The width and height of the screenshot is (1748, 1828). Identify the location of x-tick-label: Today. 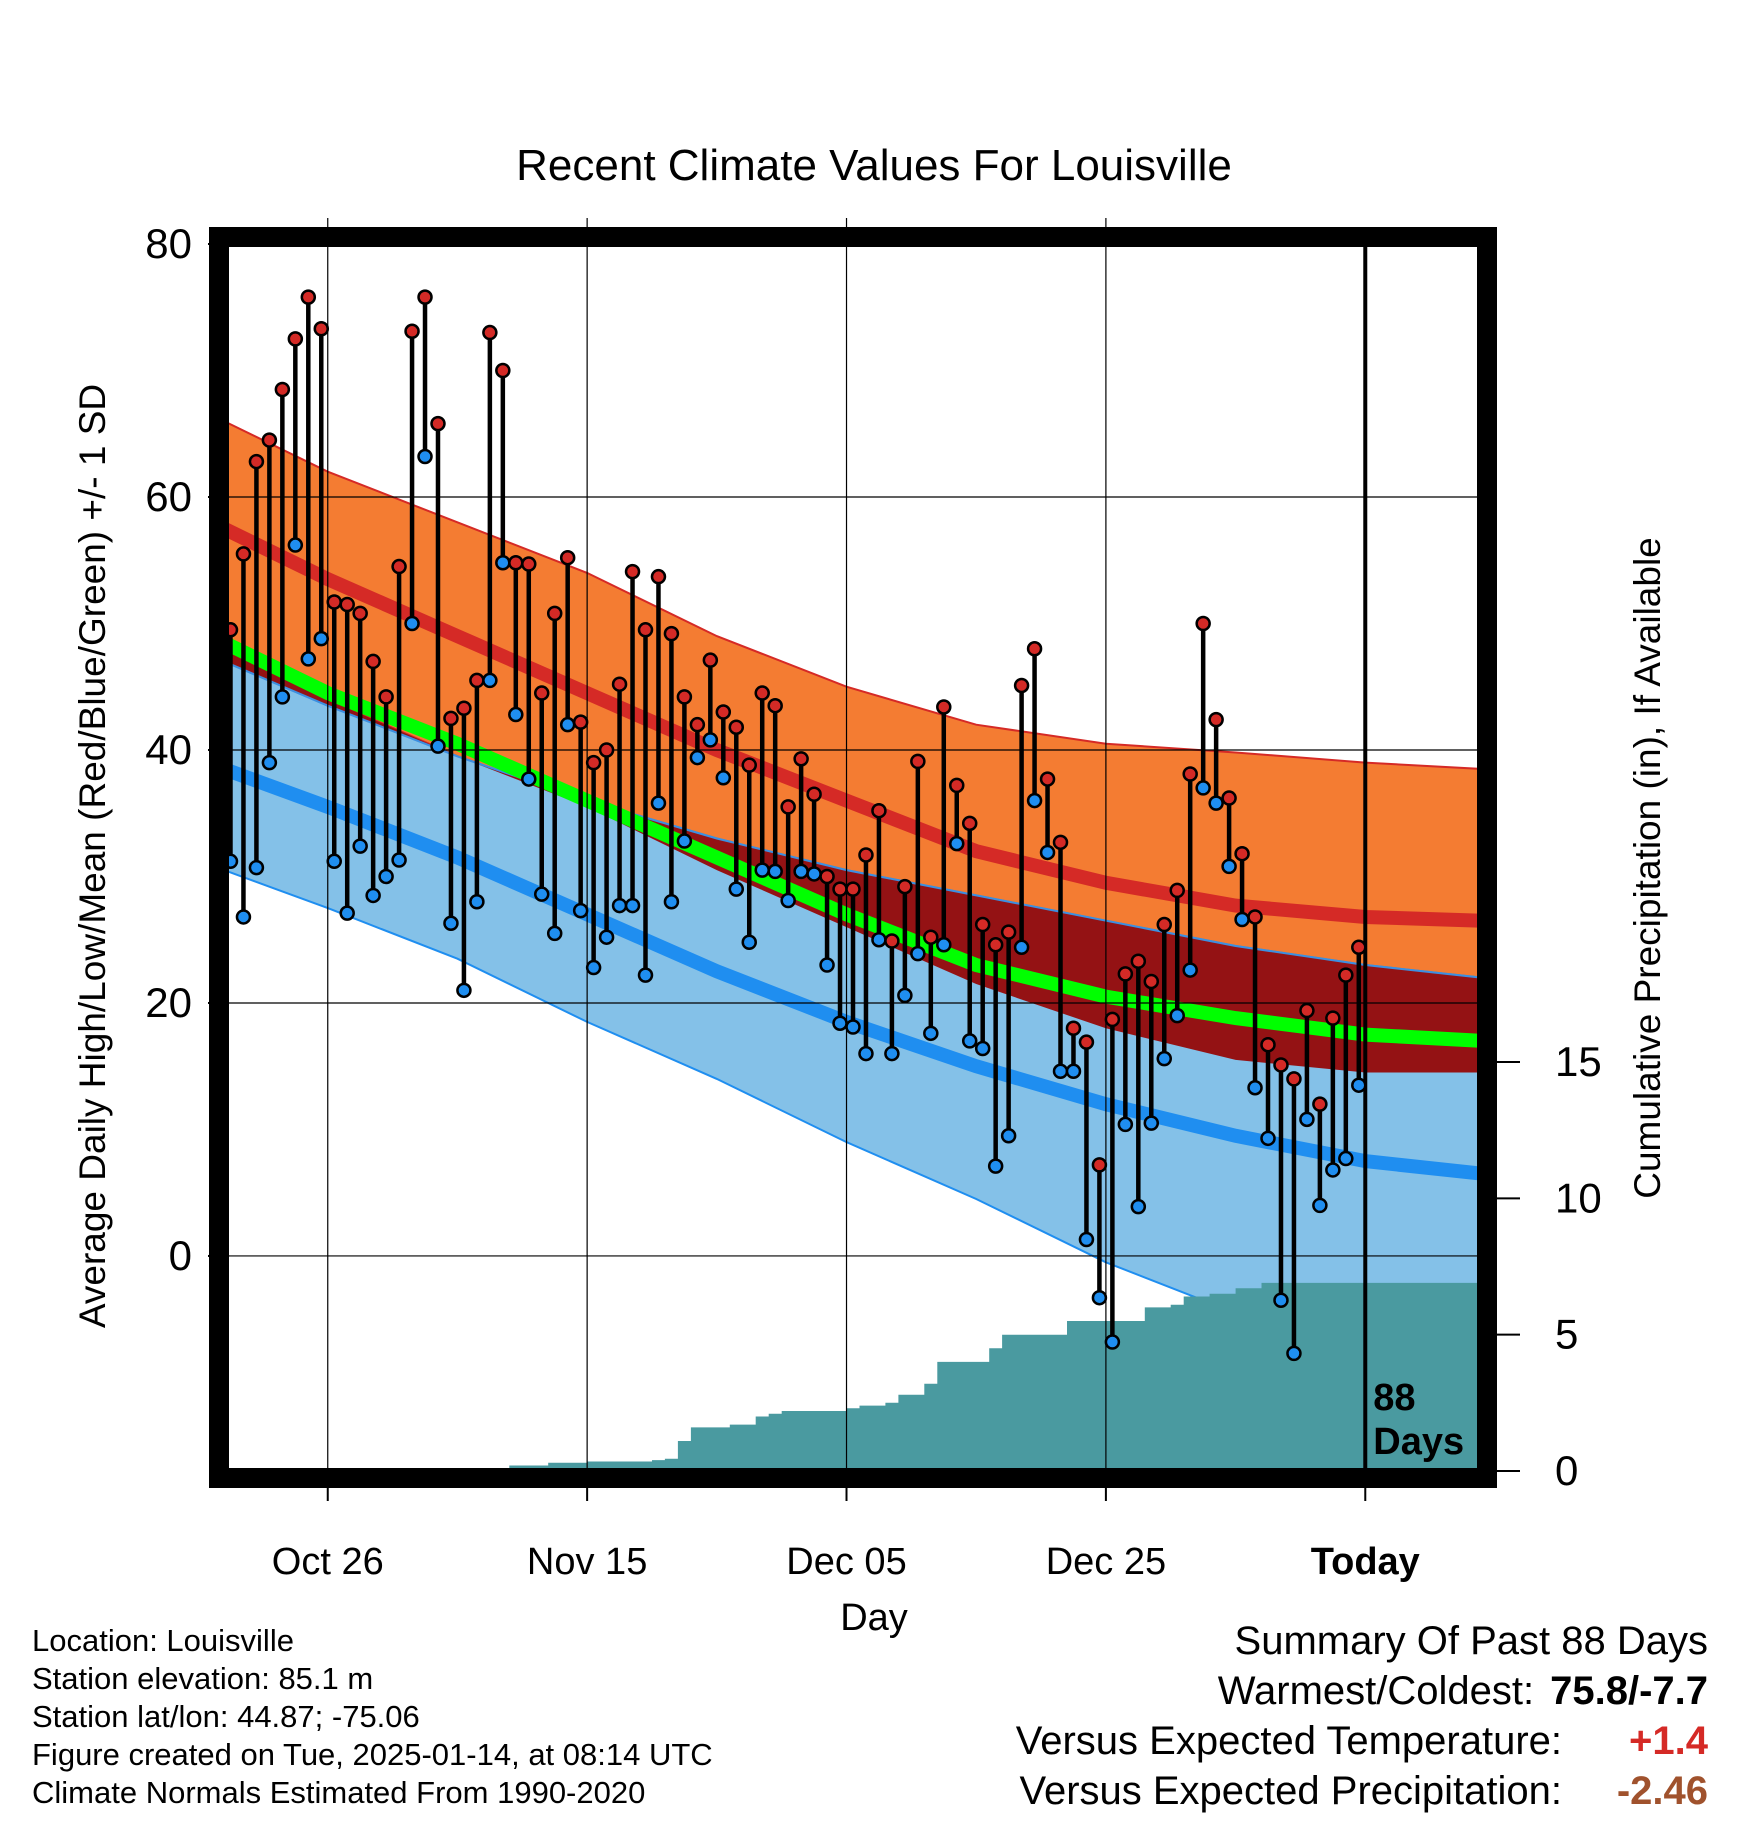
(1365, 1562).